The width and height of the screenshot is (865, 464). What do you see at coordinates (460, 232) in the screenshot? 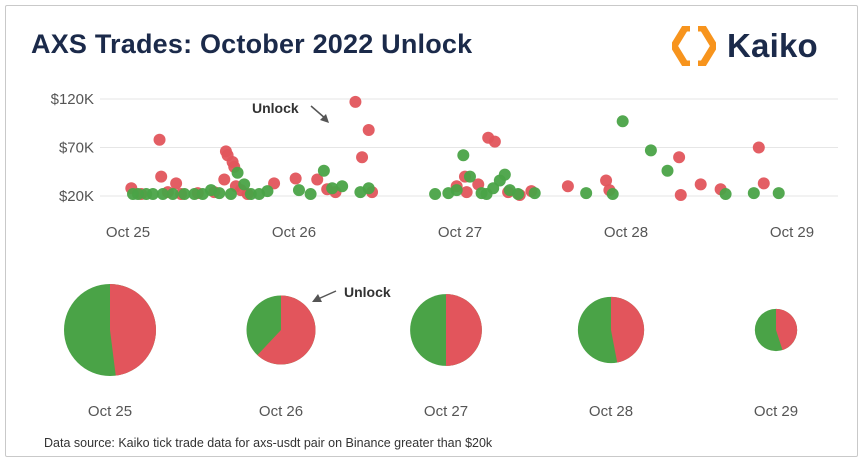
I see `x-tick-label: Oct 27` at bounding box center [460, 232].